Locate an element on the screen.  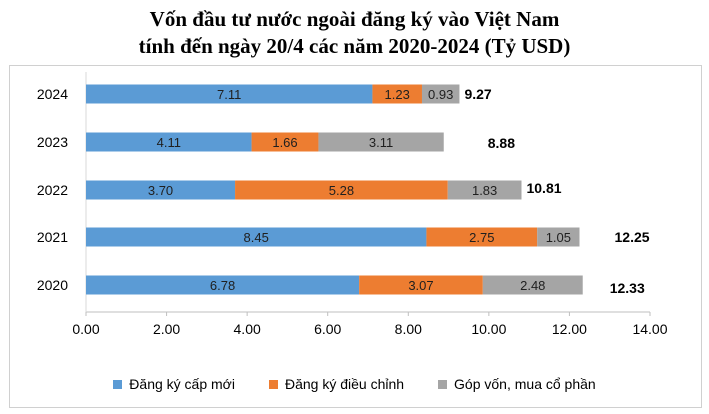
x-tick-label: 14.00 is located at coordinates (649, 329).